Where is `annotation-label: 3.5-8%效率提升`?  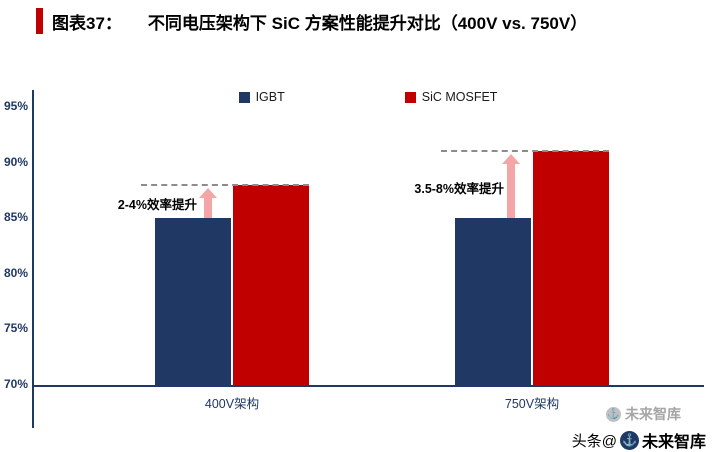
annotation-label: 3.5-8%效率提升 is located at coordinates (459, 189).